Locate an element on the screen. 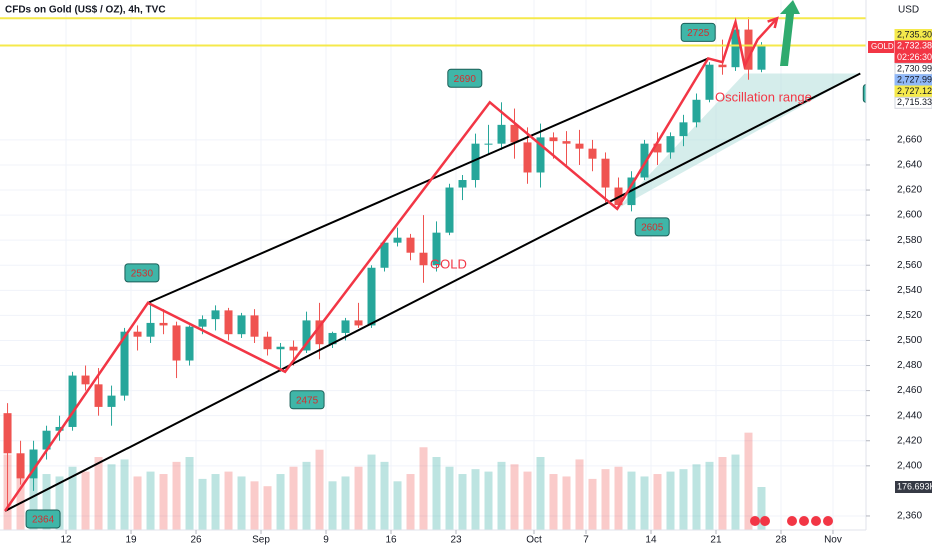 The image size is (932, 550). y-tick-label: 2,500 is located at coordinates (909, 340).